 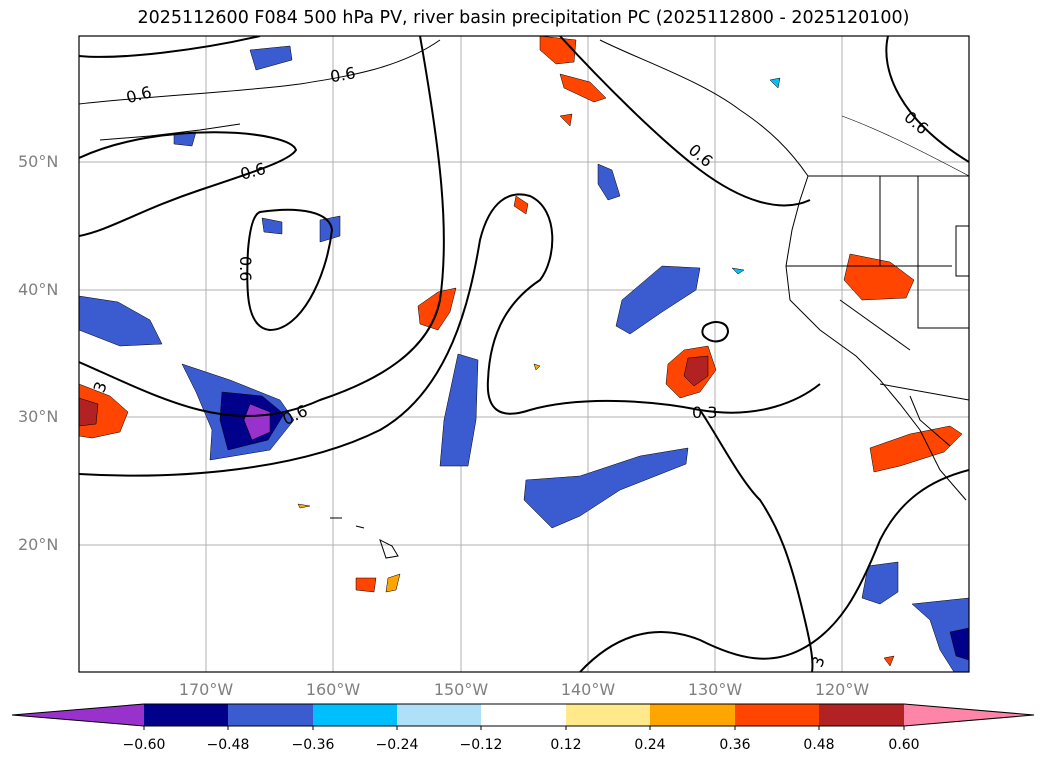 I want to click on lon-label-160w: 160°W, so click(x=333, y=689).